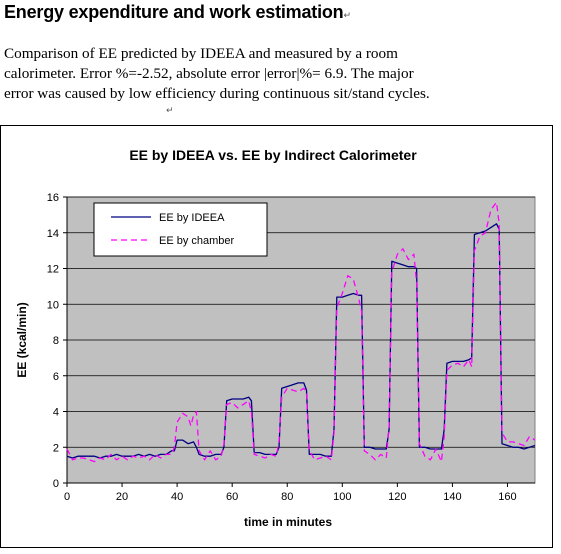 The image size is (561, 554). What do you see at coordinates (56, 377) in the screenshot?
I see `y-tick-label: 6` at bounding box center [56, 377].